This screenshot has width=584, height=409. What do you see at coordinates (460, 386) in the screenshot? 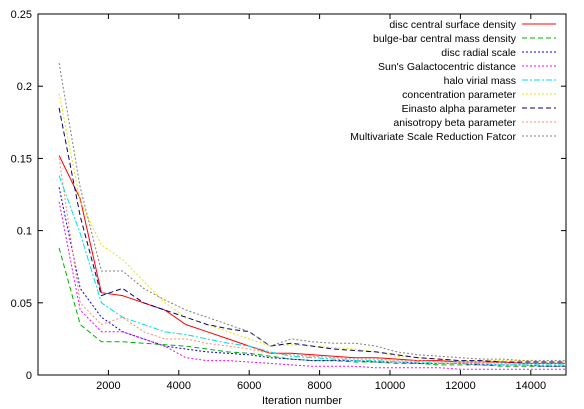
I see `x-tick-label: 12000` at bounding box center [460, 386].